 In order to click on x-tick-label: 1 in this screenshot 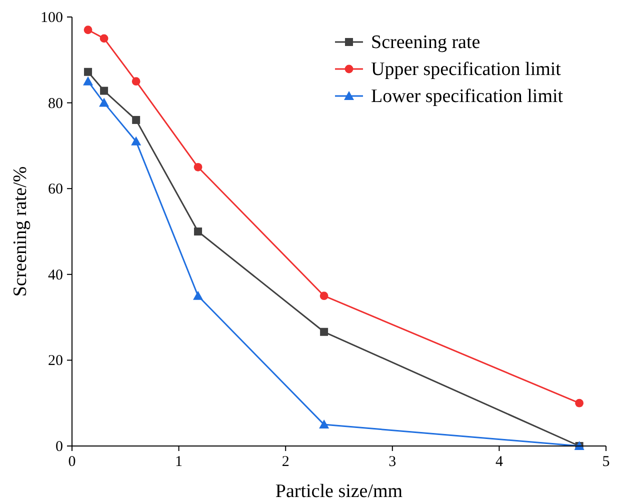, I will do `click(179, 462)`.